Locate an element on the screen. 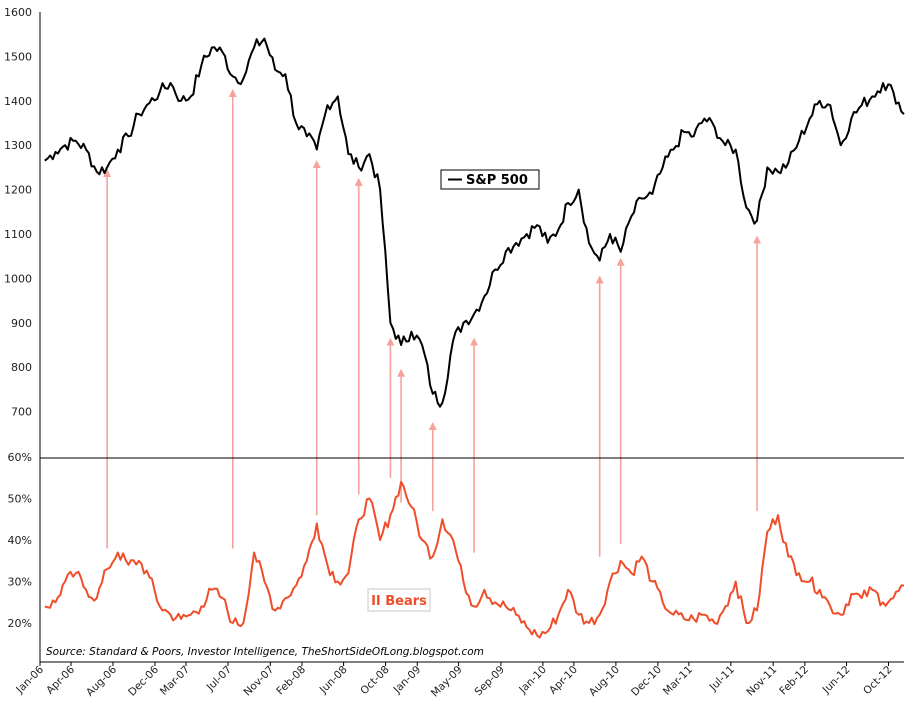 Image resolution: width=917 pixels, height=708 pixels. sp500-y-tick-label: 1500 is located at coordinates (18, 56).